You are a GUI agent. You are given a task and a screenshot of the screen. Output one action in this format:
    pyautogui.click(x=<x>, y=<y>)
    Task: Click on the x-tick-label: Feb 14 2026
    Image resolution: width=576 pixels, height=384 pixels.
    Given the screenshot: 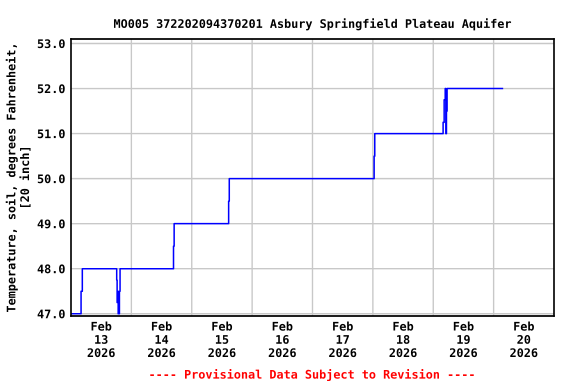 What is the action you would take?
    pyautogui.click(x=162, y=340)
    